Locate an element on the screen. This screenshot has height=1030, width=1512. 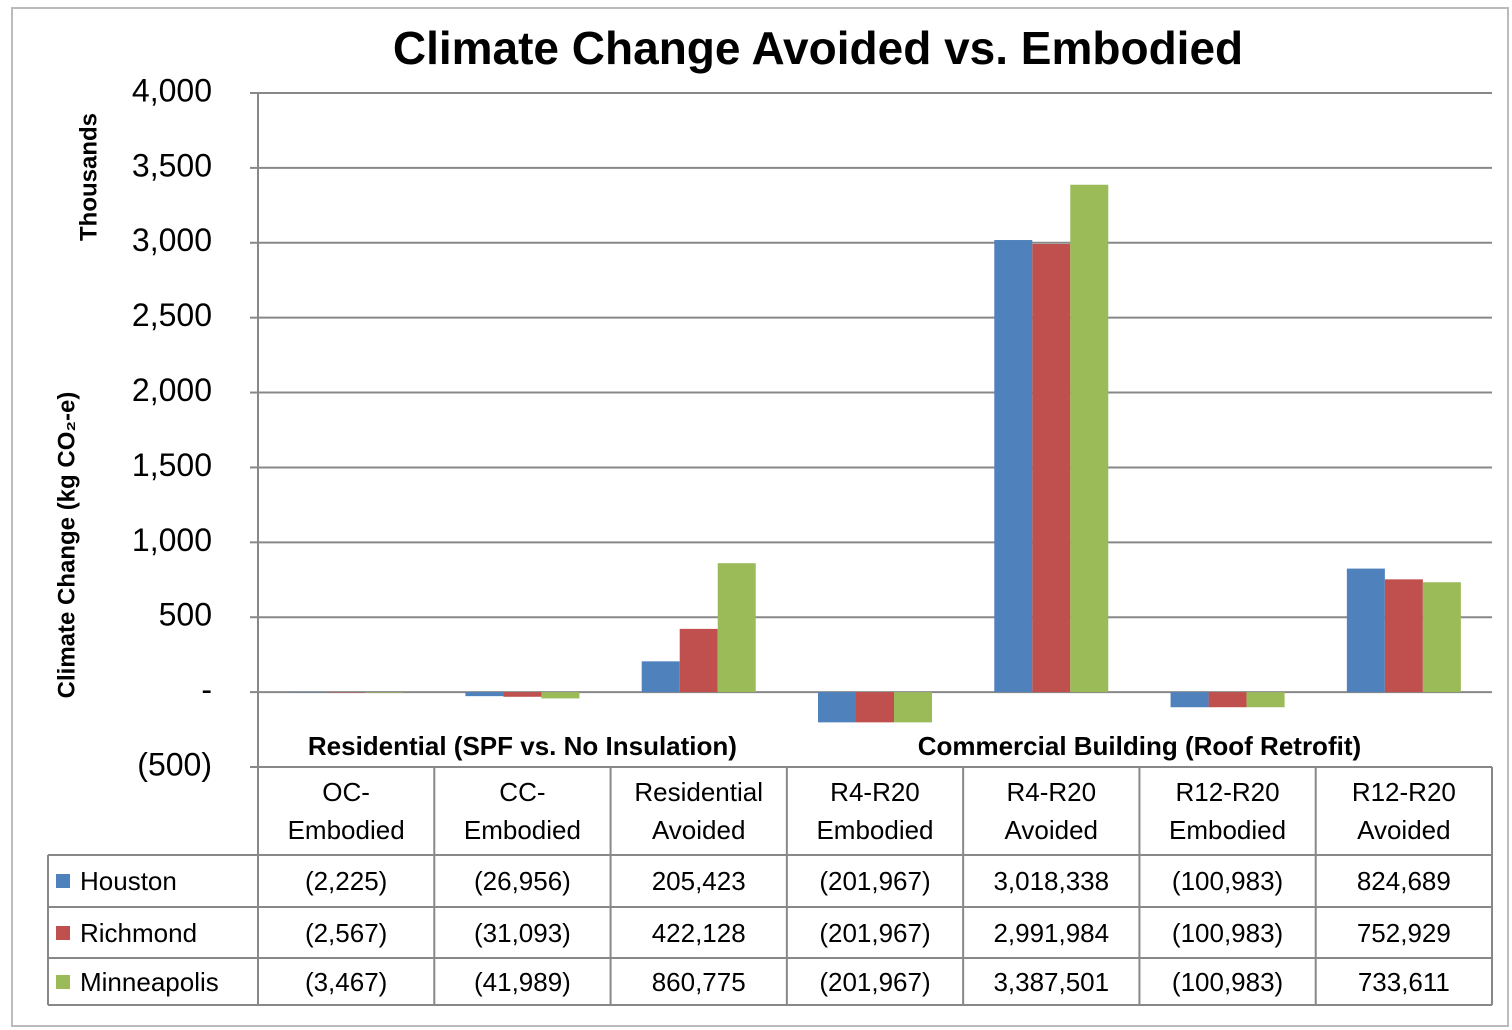
table-value: 824,689 is located at coordinates (1403, 881).